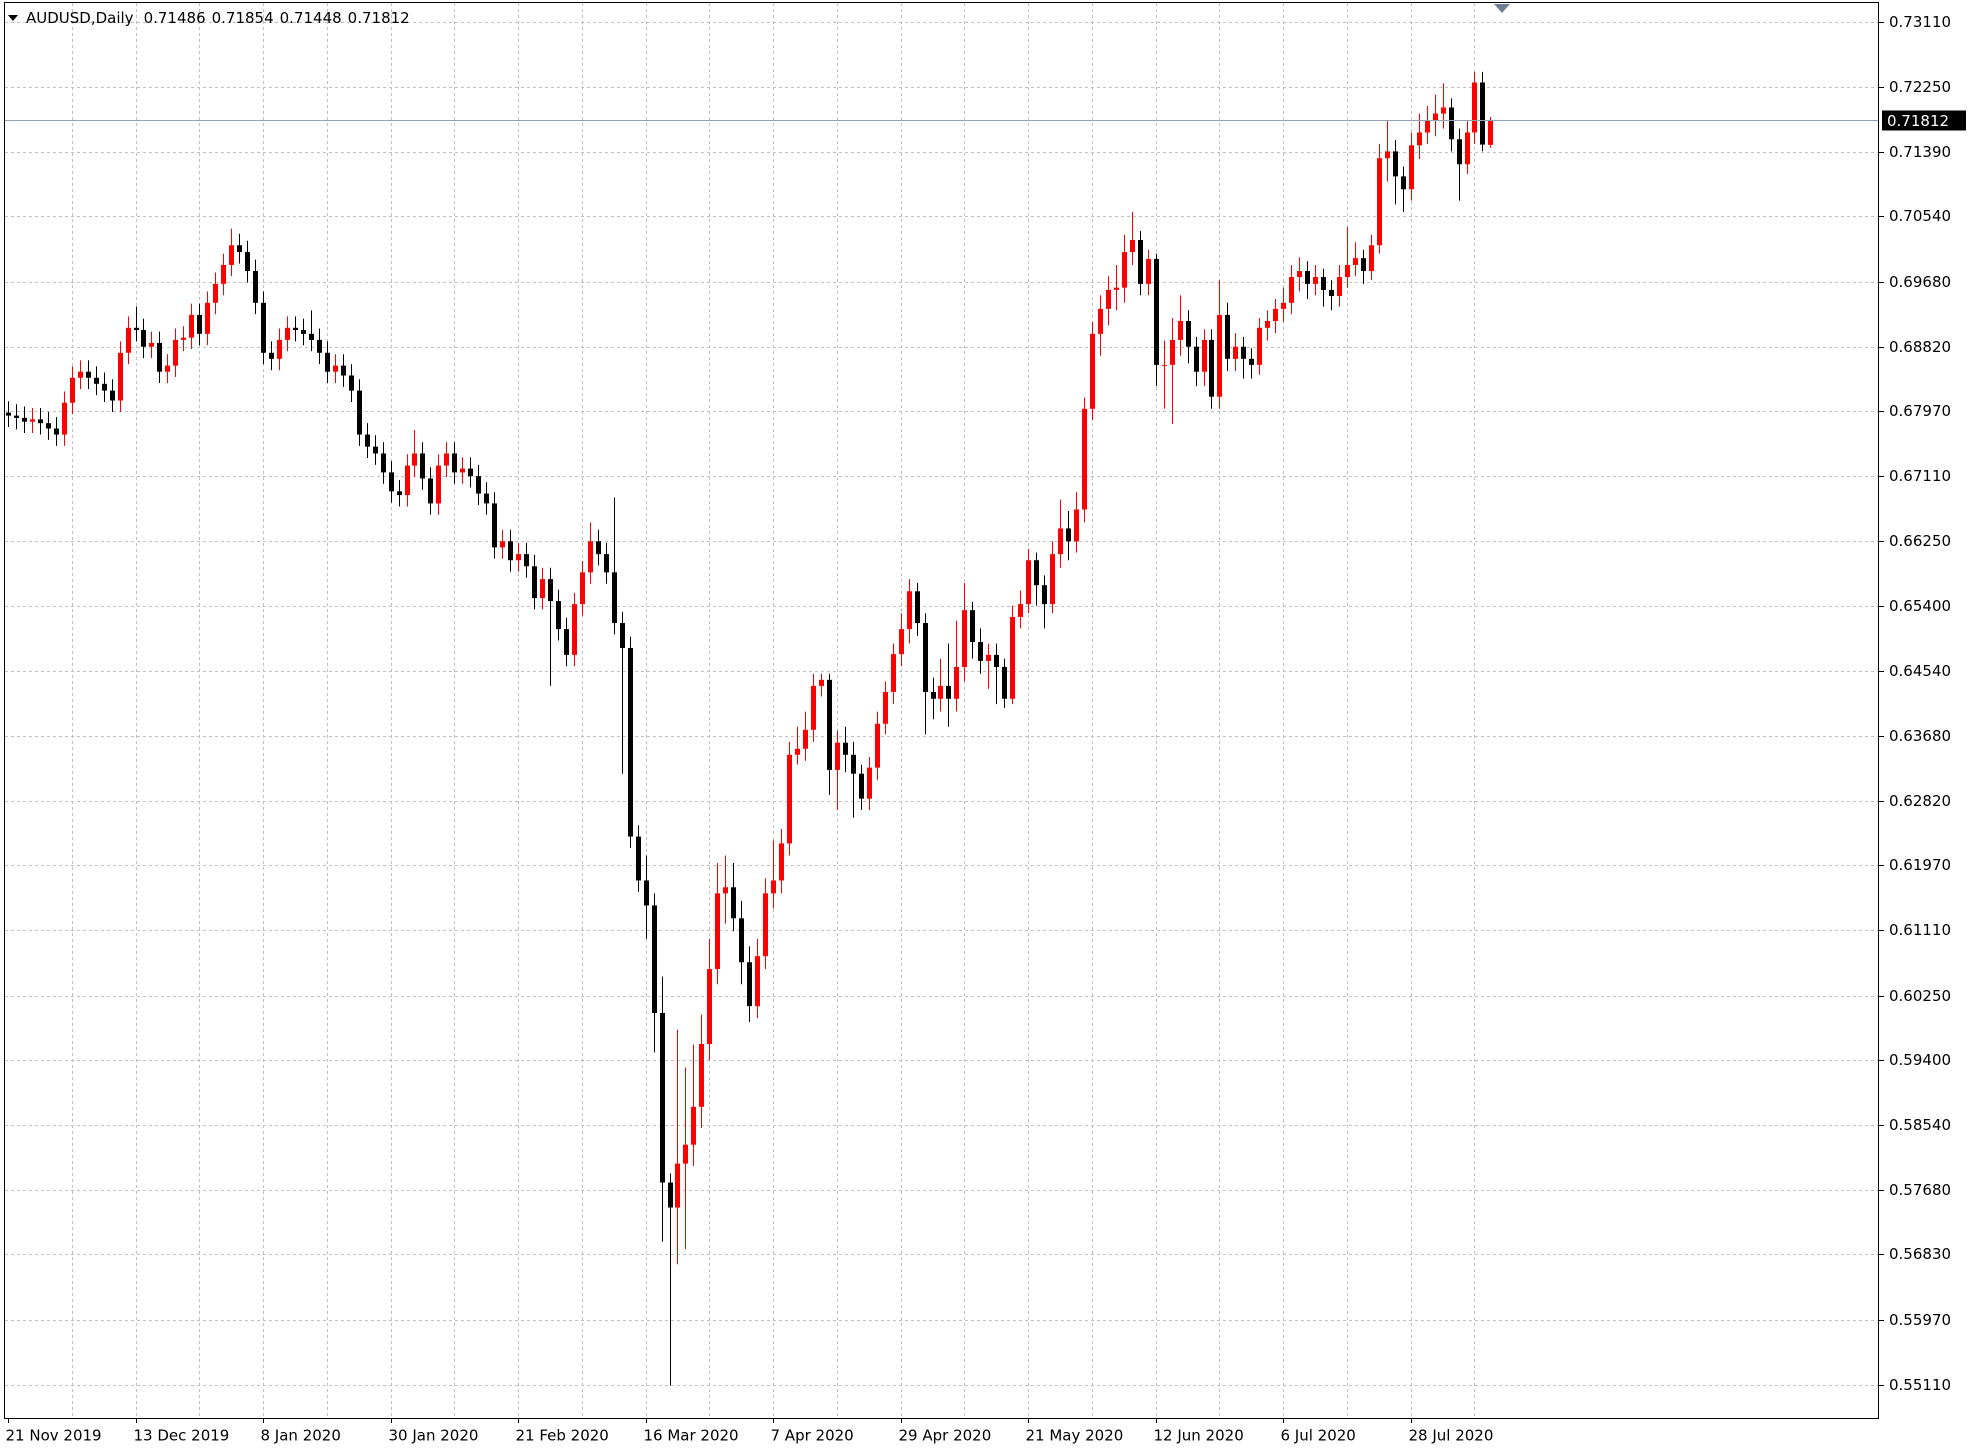 The image size is (1973, 1455). Describe the element at coordinates (1920, 1190) in the screenshot. I see `y-tick-label: 0.57680` at that location.